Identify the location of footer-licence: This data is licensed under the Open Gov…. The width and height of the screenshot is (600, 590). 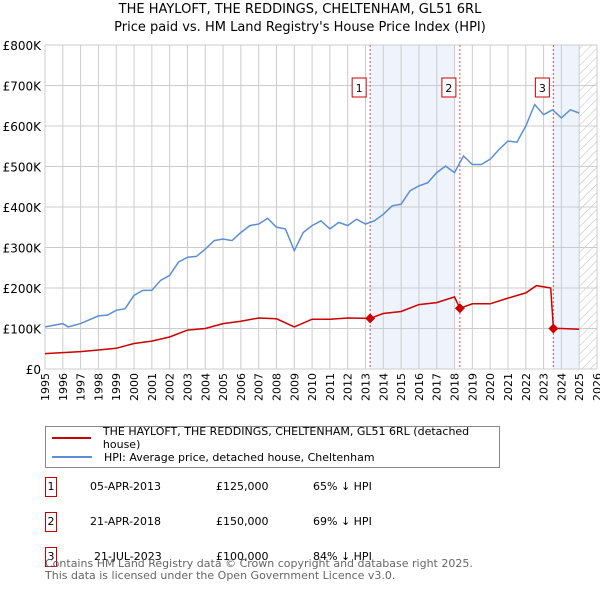
(220, 575).